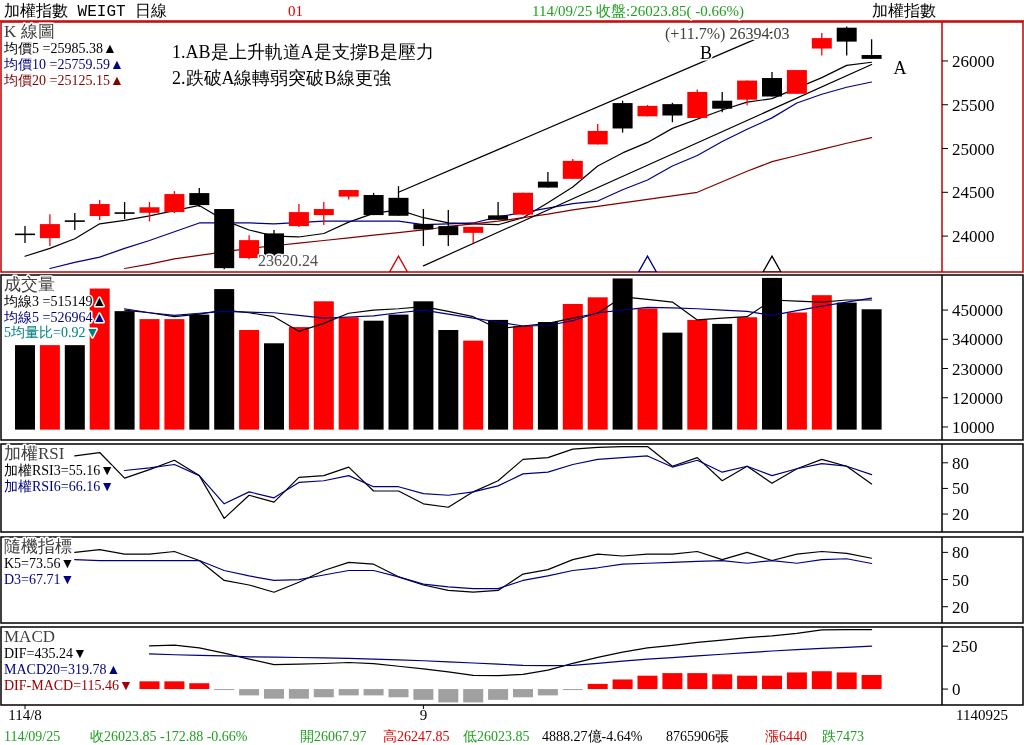 Image resolution: width=1024 pixels, height=745 pixels. What do you see at coordinates (965, 647) in the screenshot?
I see `y-tick-label: 250` at bounding box center [965, 647].